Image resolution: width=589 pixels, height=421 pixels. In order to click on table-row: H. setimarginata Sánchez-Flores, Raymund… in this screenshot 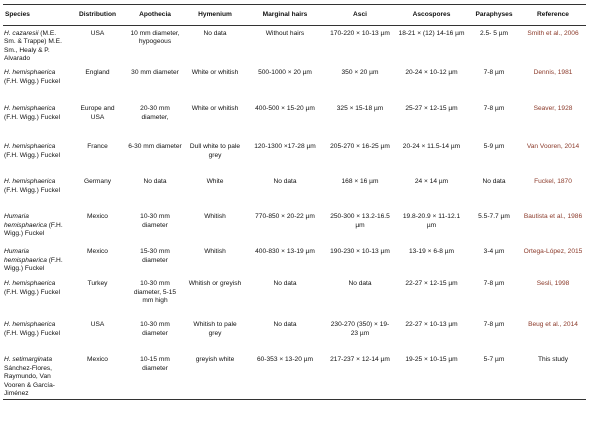, I will do `click(294, 376)`.